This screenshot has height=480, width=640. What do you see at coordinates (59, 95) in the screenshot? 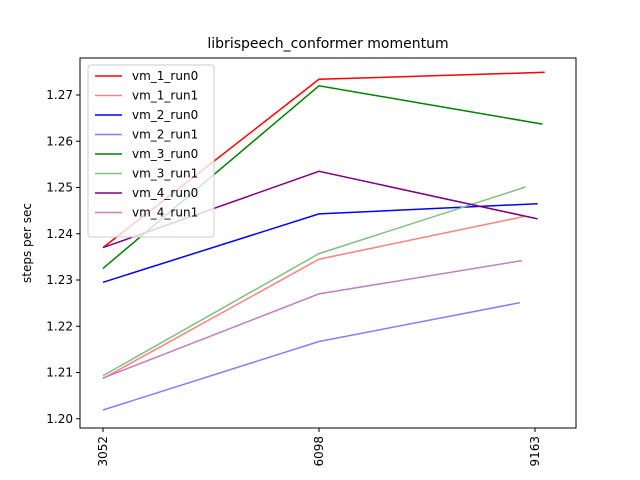
I see `y-tick-label: 1.27` at bounding box center [59, 95].